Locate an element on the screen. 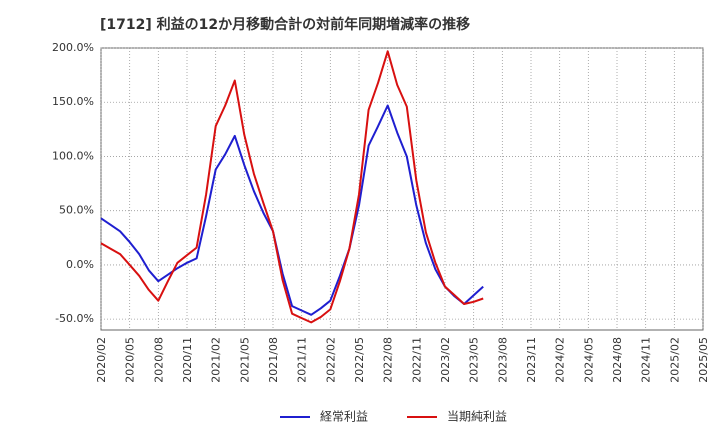 This screenshot has height=440, width=720. x-tick-label: 2021/02 is located at coordinates (216, 360).